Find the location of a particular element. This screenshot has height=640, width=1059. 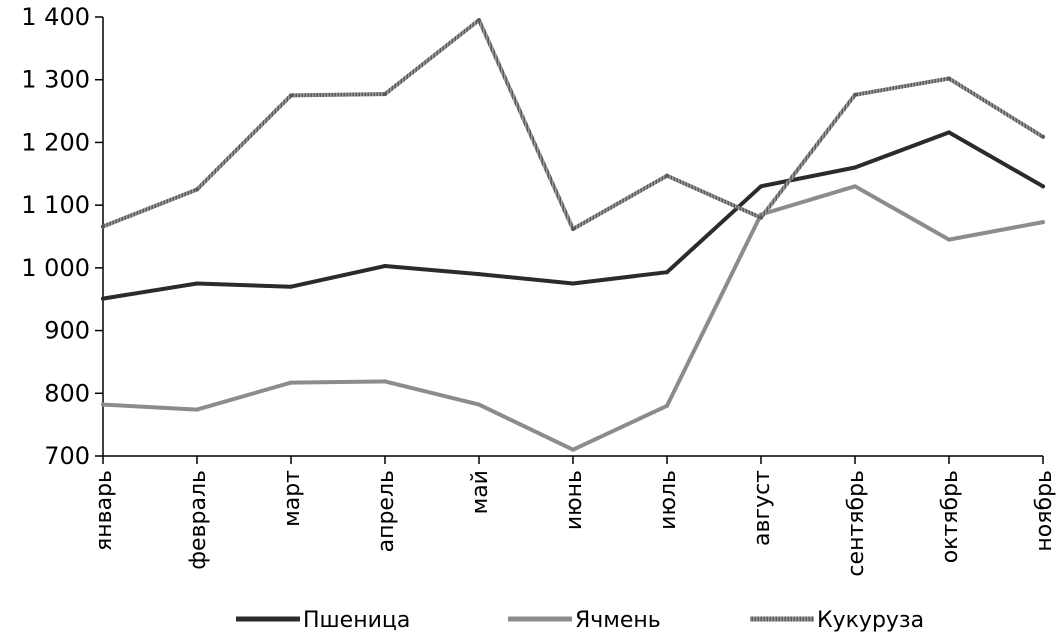

x-tick-label: февраль is located at coordinates (198, 520).